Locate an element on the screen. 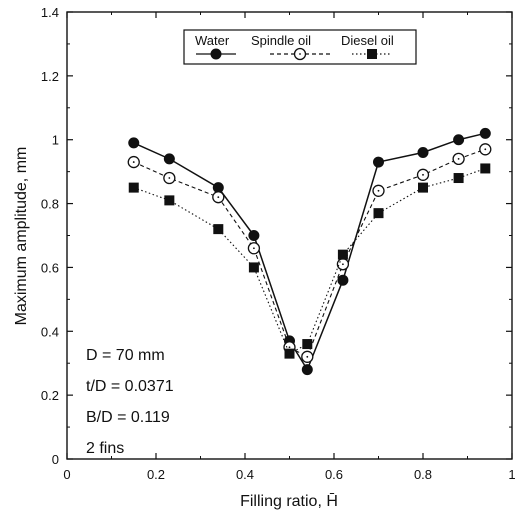  x-tick-label: 1 is located at coordinates (511, 474).